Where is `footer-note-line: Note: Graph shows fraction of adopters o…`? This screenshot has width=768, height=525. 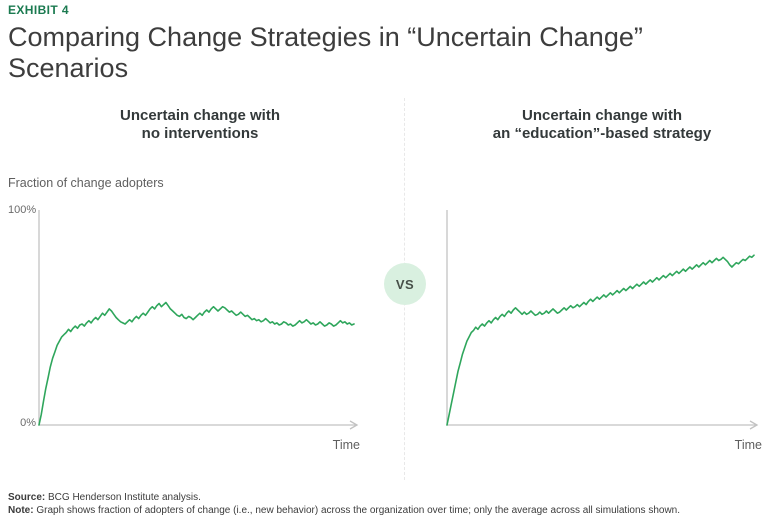 footer-note-line: Note: Graph shows fraction of adopters o… is located at coordinates (384, 511).